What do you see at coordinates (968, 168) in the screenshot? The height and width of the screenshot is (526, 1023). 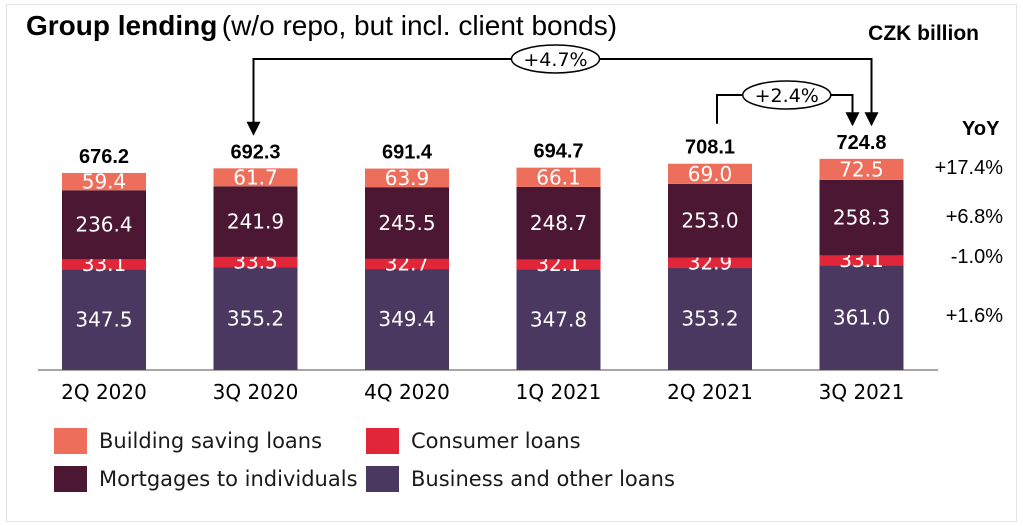 I see `yoy-building-saving: +17.4%` at bounding box center [968, 168].